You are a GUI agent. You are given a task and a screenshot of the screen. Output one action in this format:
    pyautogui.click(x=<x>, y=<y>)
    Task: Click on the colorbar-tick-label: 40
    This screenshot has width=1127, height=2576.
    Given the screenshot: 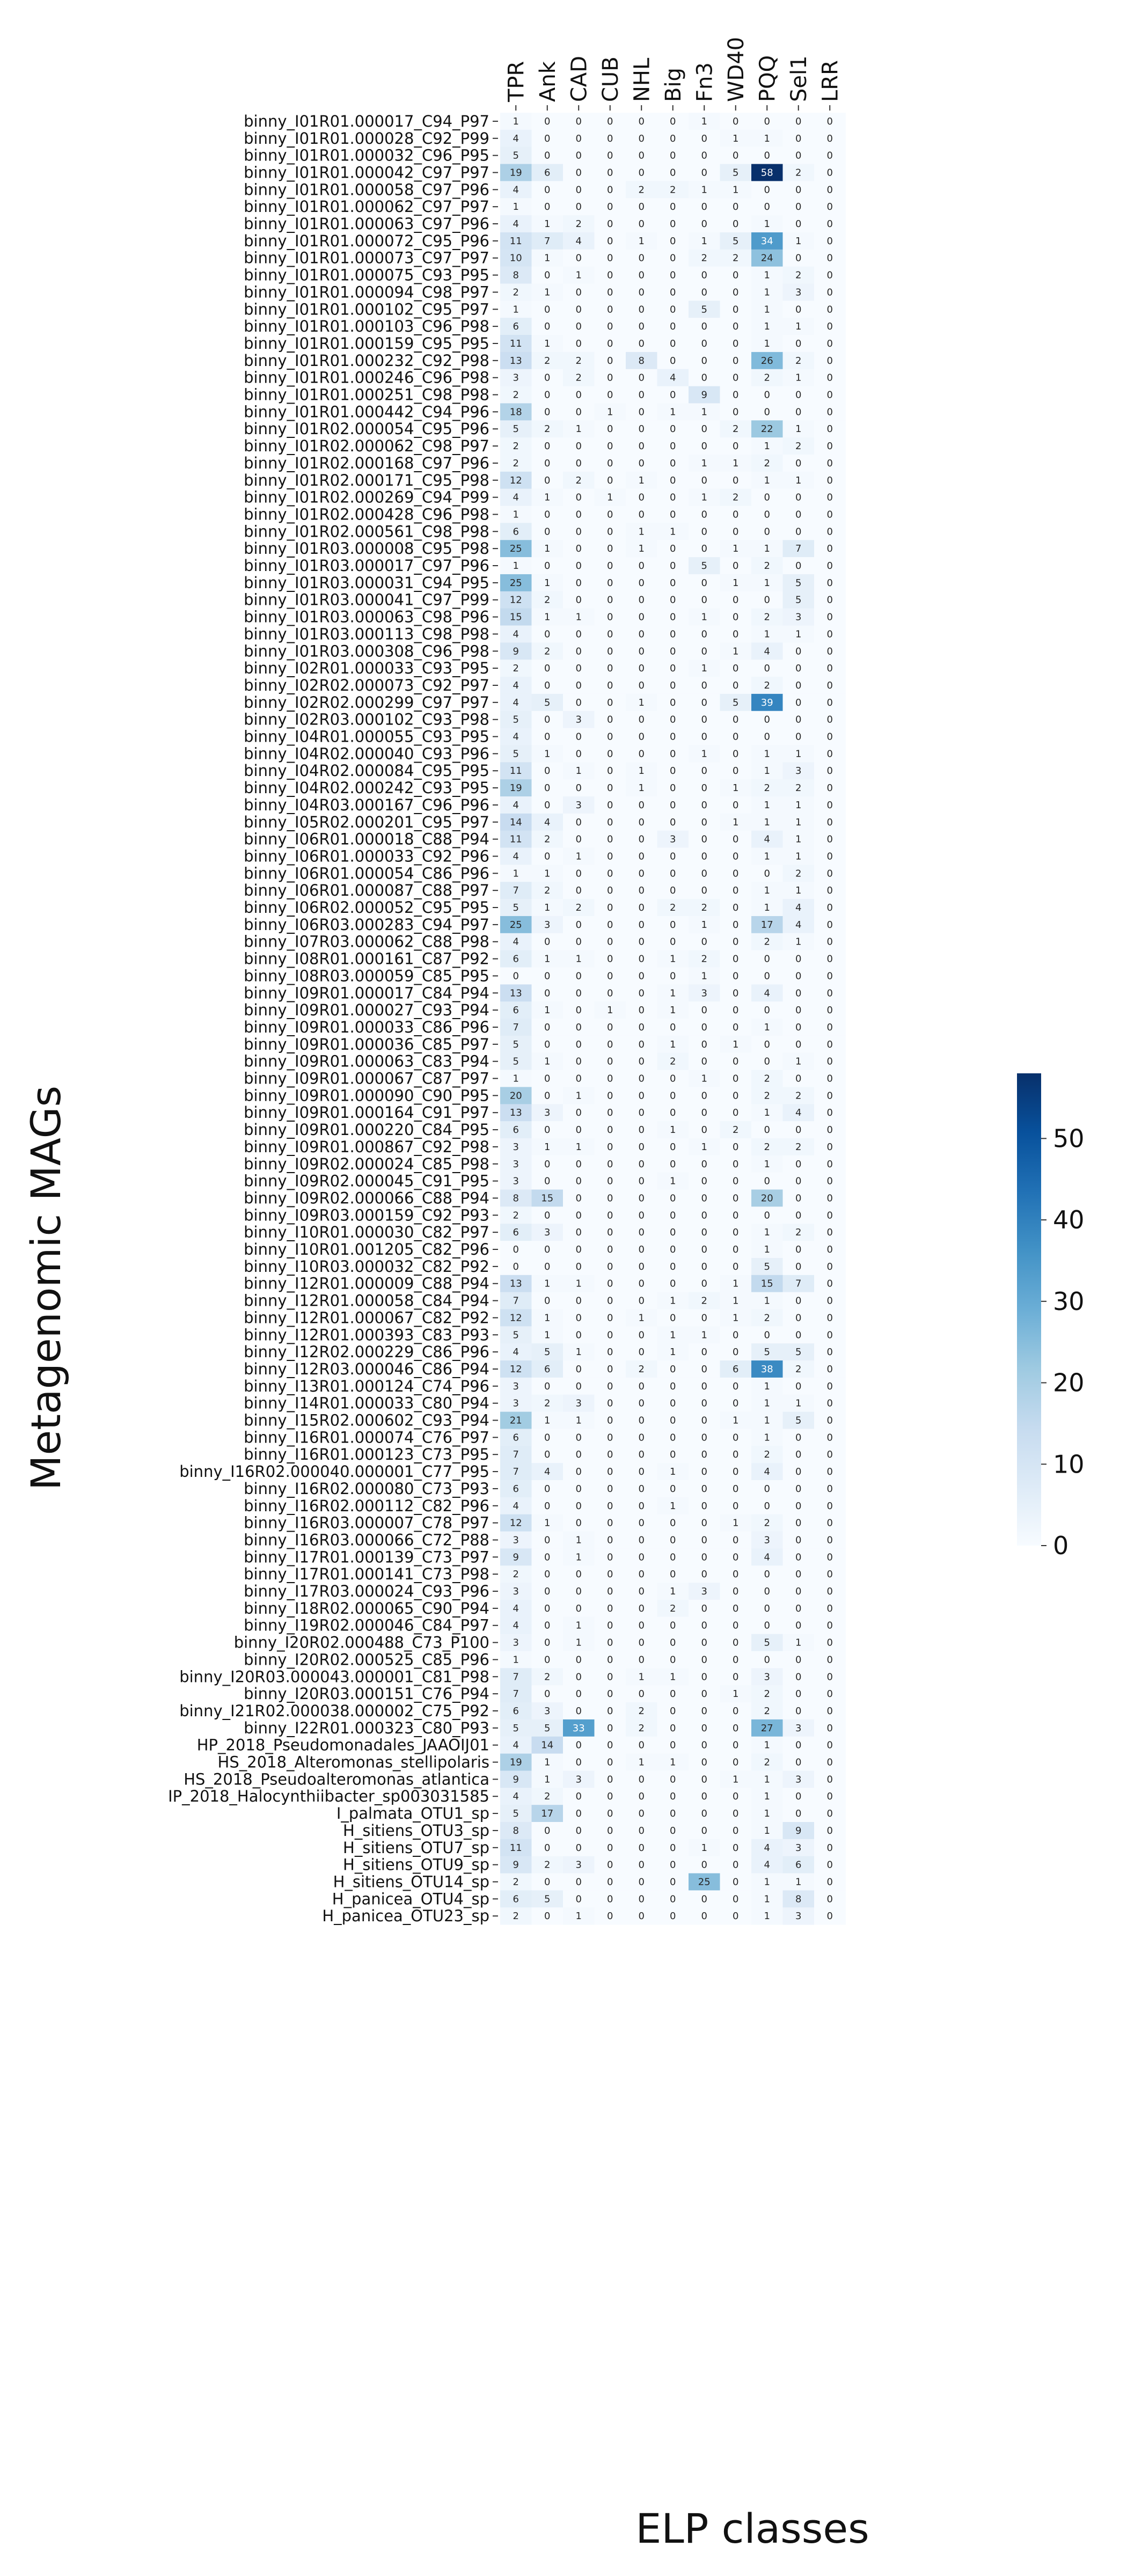 What is the action you would take?
    pyautogui.click(x=1069, y=1219)
    